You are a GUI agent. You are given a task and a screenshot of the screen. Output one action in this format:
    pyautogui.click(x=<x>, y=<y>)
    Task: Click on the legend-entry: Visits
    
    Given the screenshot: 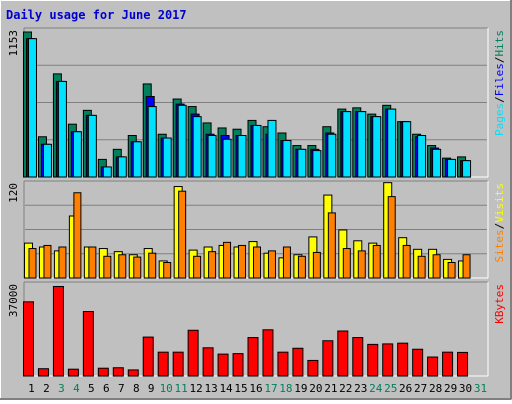 What is the action you would take?
    pyautogui.click(x=499, y=203)
    